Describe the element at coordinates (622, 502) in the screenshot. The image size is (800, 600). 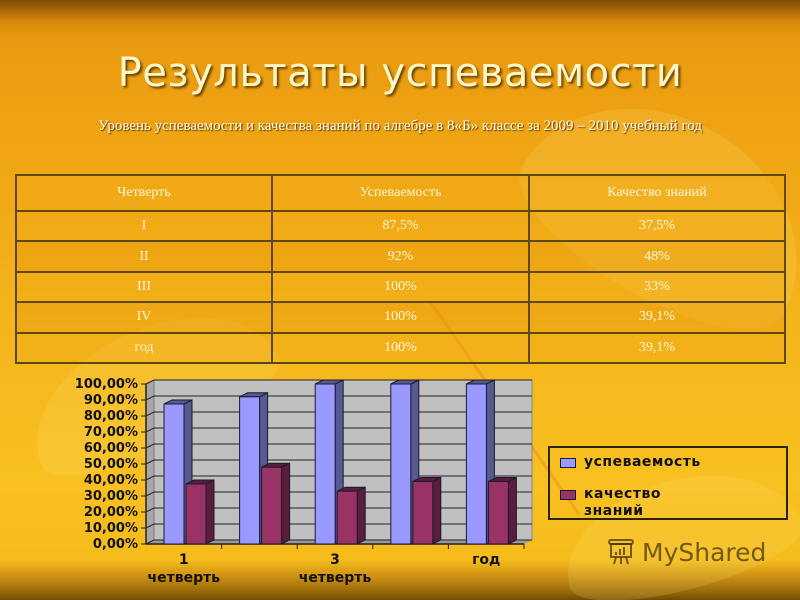
I see `legend-label: качество знаний` at that location.